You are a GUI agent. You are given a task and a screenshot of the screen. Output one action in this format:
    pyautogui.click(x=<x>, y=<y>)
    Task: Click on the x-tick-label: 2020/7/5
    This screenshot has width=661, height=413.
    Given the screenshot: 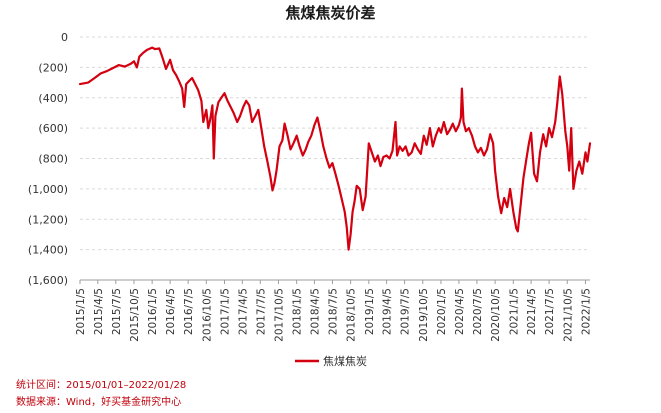 What is the action you would take?
    pyautogui.click(x=478, y=311)
    